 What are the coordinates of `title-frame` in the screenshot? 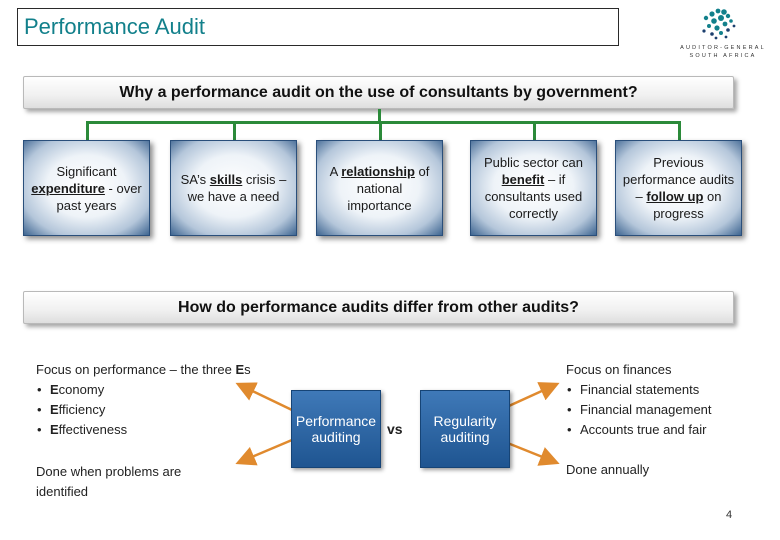 It's located at (318, 27).